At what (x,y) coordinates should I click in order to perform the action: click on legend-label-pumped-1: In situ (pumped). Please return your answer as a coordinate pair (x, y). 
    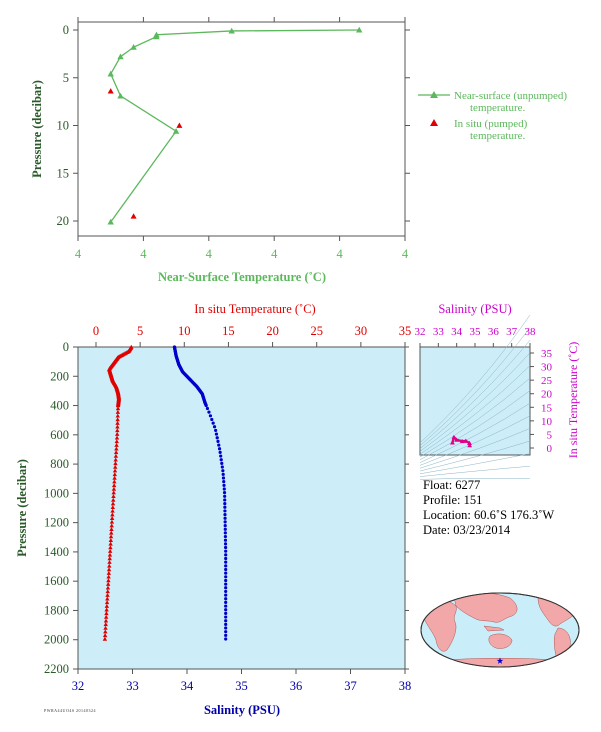
    Looking at the image, I should click on (491, 124).